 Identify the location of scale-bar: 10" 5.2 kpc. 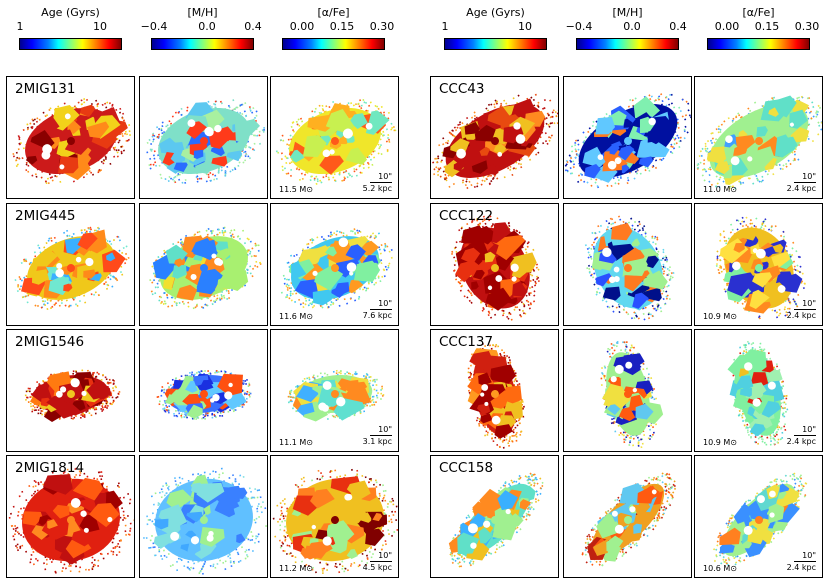
(377, 183).